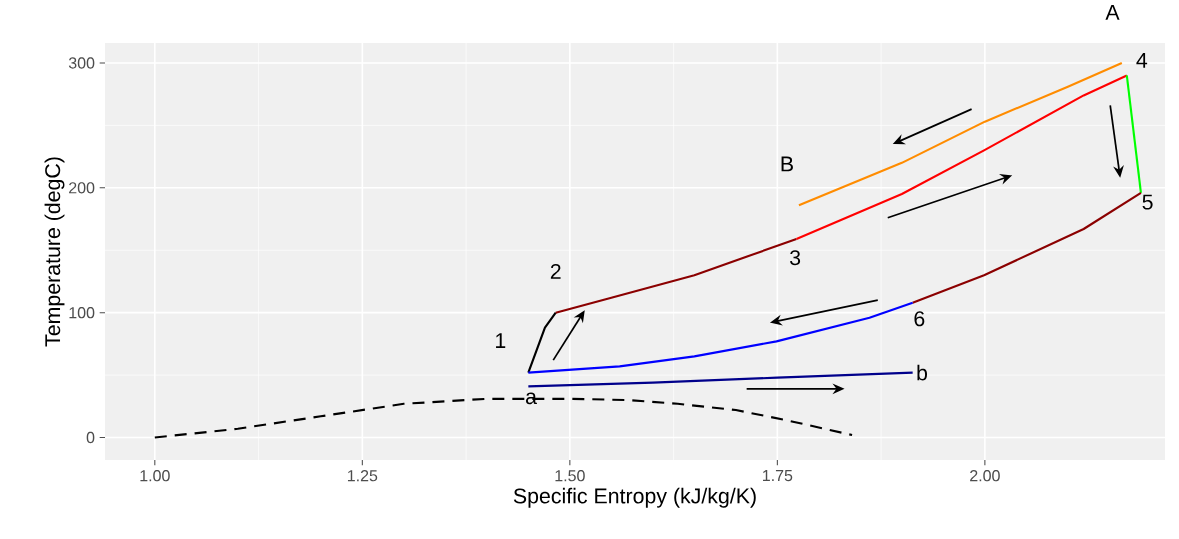 Image resolution: width=1179 pixels, height=539 pixels. What do you see at coordinates (82, 313) in the screenshot?
I see `y-tick-label: 100` at bounding box center [82, 313].